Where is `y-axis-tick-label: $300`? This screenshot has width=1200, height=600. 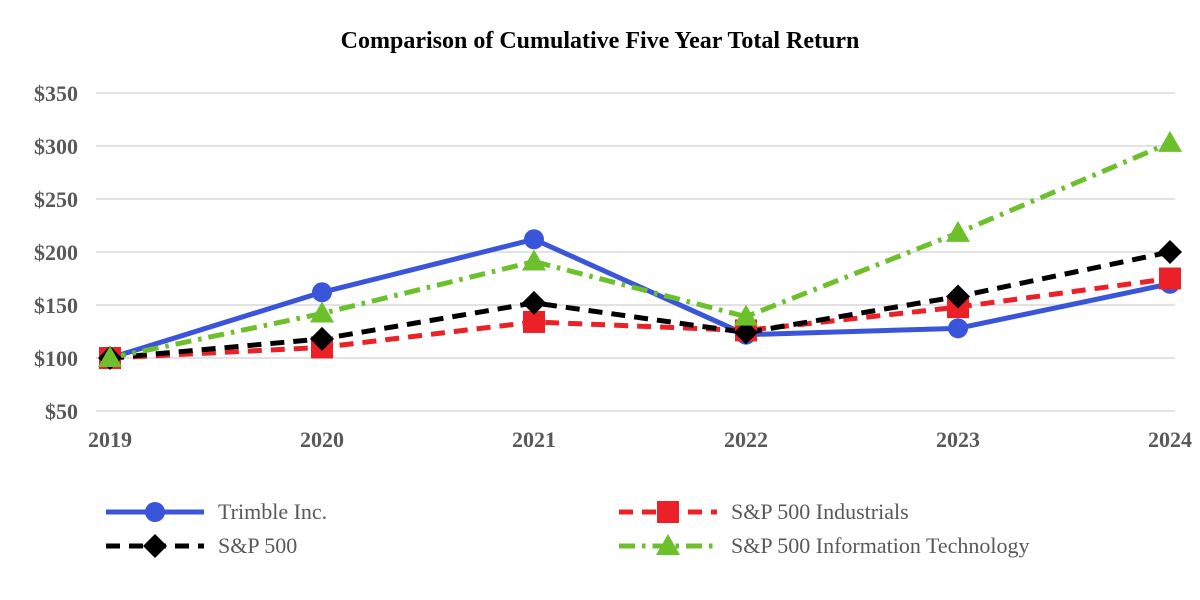
y-axis-tick-label: $300 is located at coordinates (56, 146).